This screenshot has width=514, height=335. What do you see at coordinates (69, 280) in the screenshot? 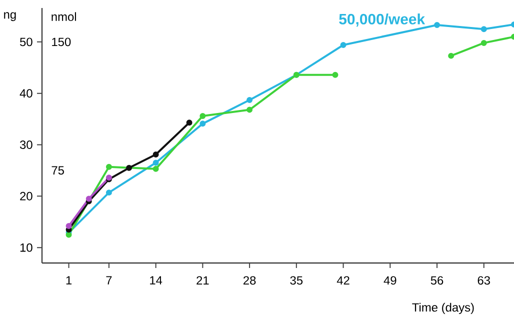
I see `x-tick-label: 1` at bounding box center [69, 280].